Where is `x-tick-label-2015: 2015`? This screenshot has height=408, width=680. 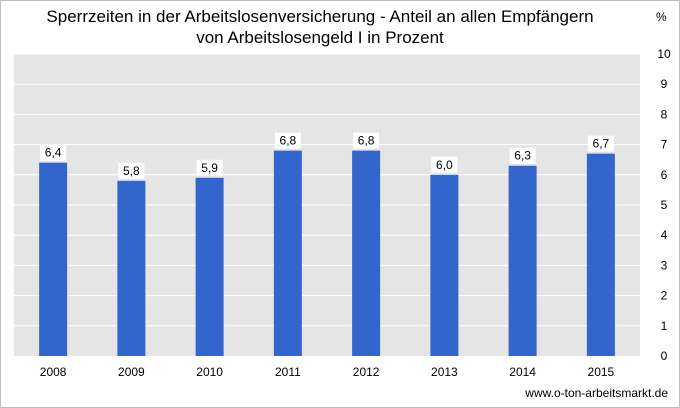 x-tick-label-2015: 2015 is located at coordinates (601, 372).